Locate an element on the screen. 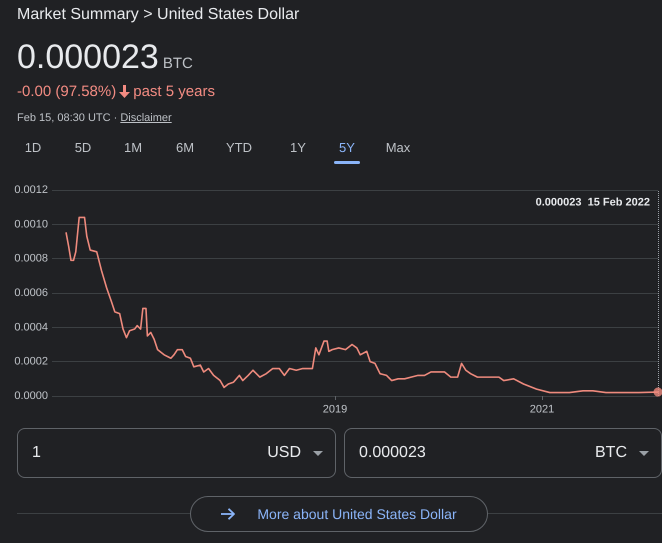 This screenshot has height=543, width=662. text: 1 is located at coordinates (37, 453).